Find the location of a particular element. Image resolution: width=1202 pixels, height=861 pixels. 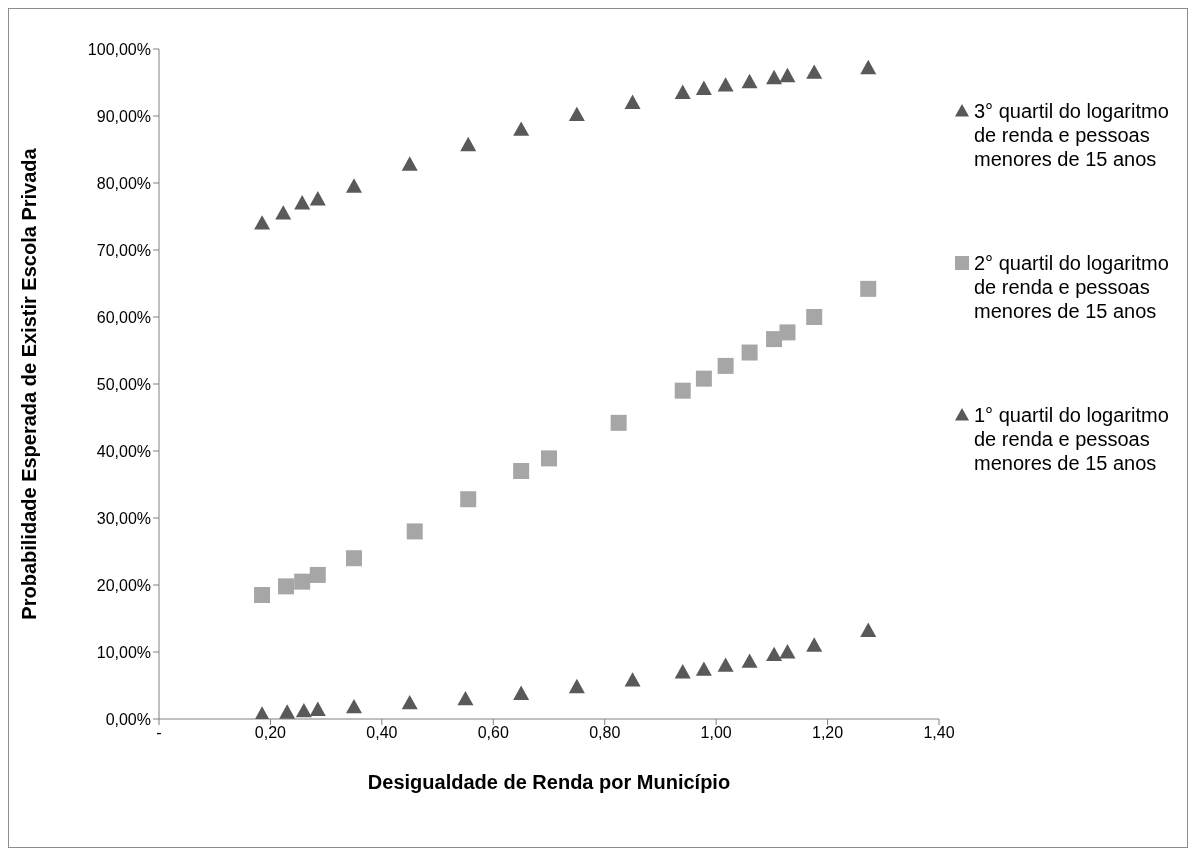

x-tick-label: 1,40 is located at coordinates (939, 733).